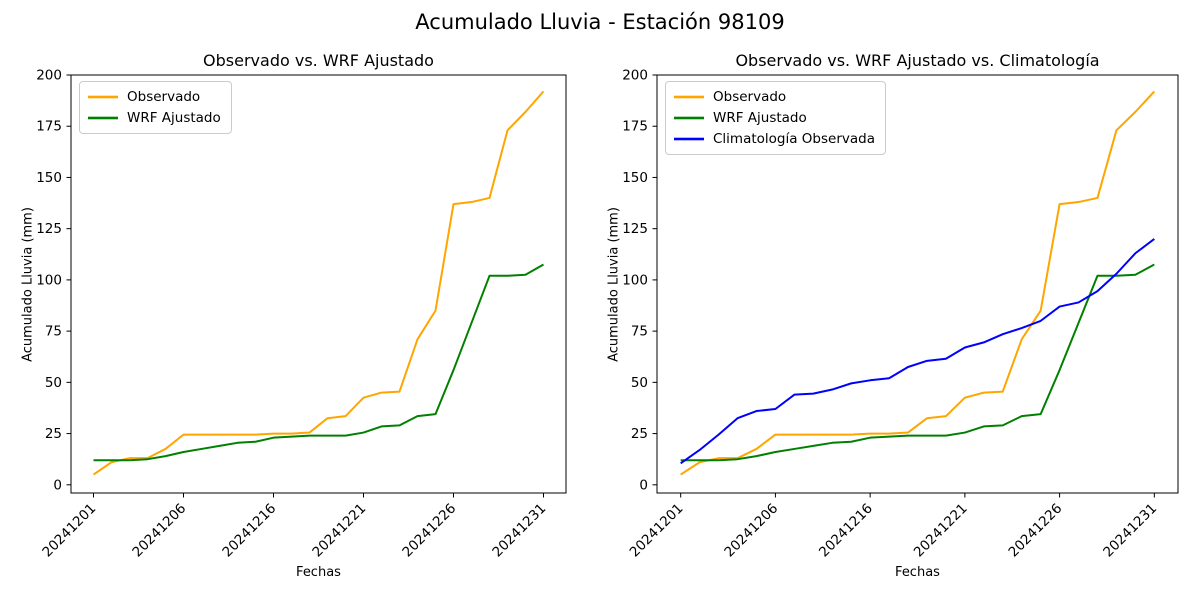 The image size is (1200, 600). I want to click on climatologia-line-swatch-icon, so click(689, 139).